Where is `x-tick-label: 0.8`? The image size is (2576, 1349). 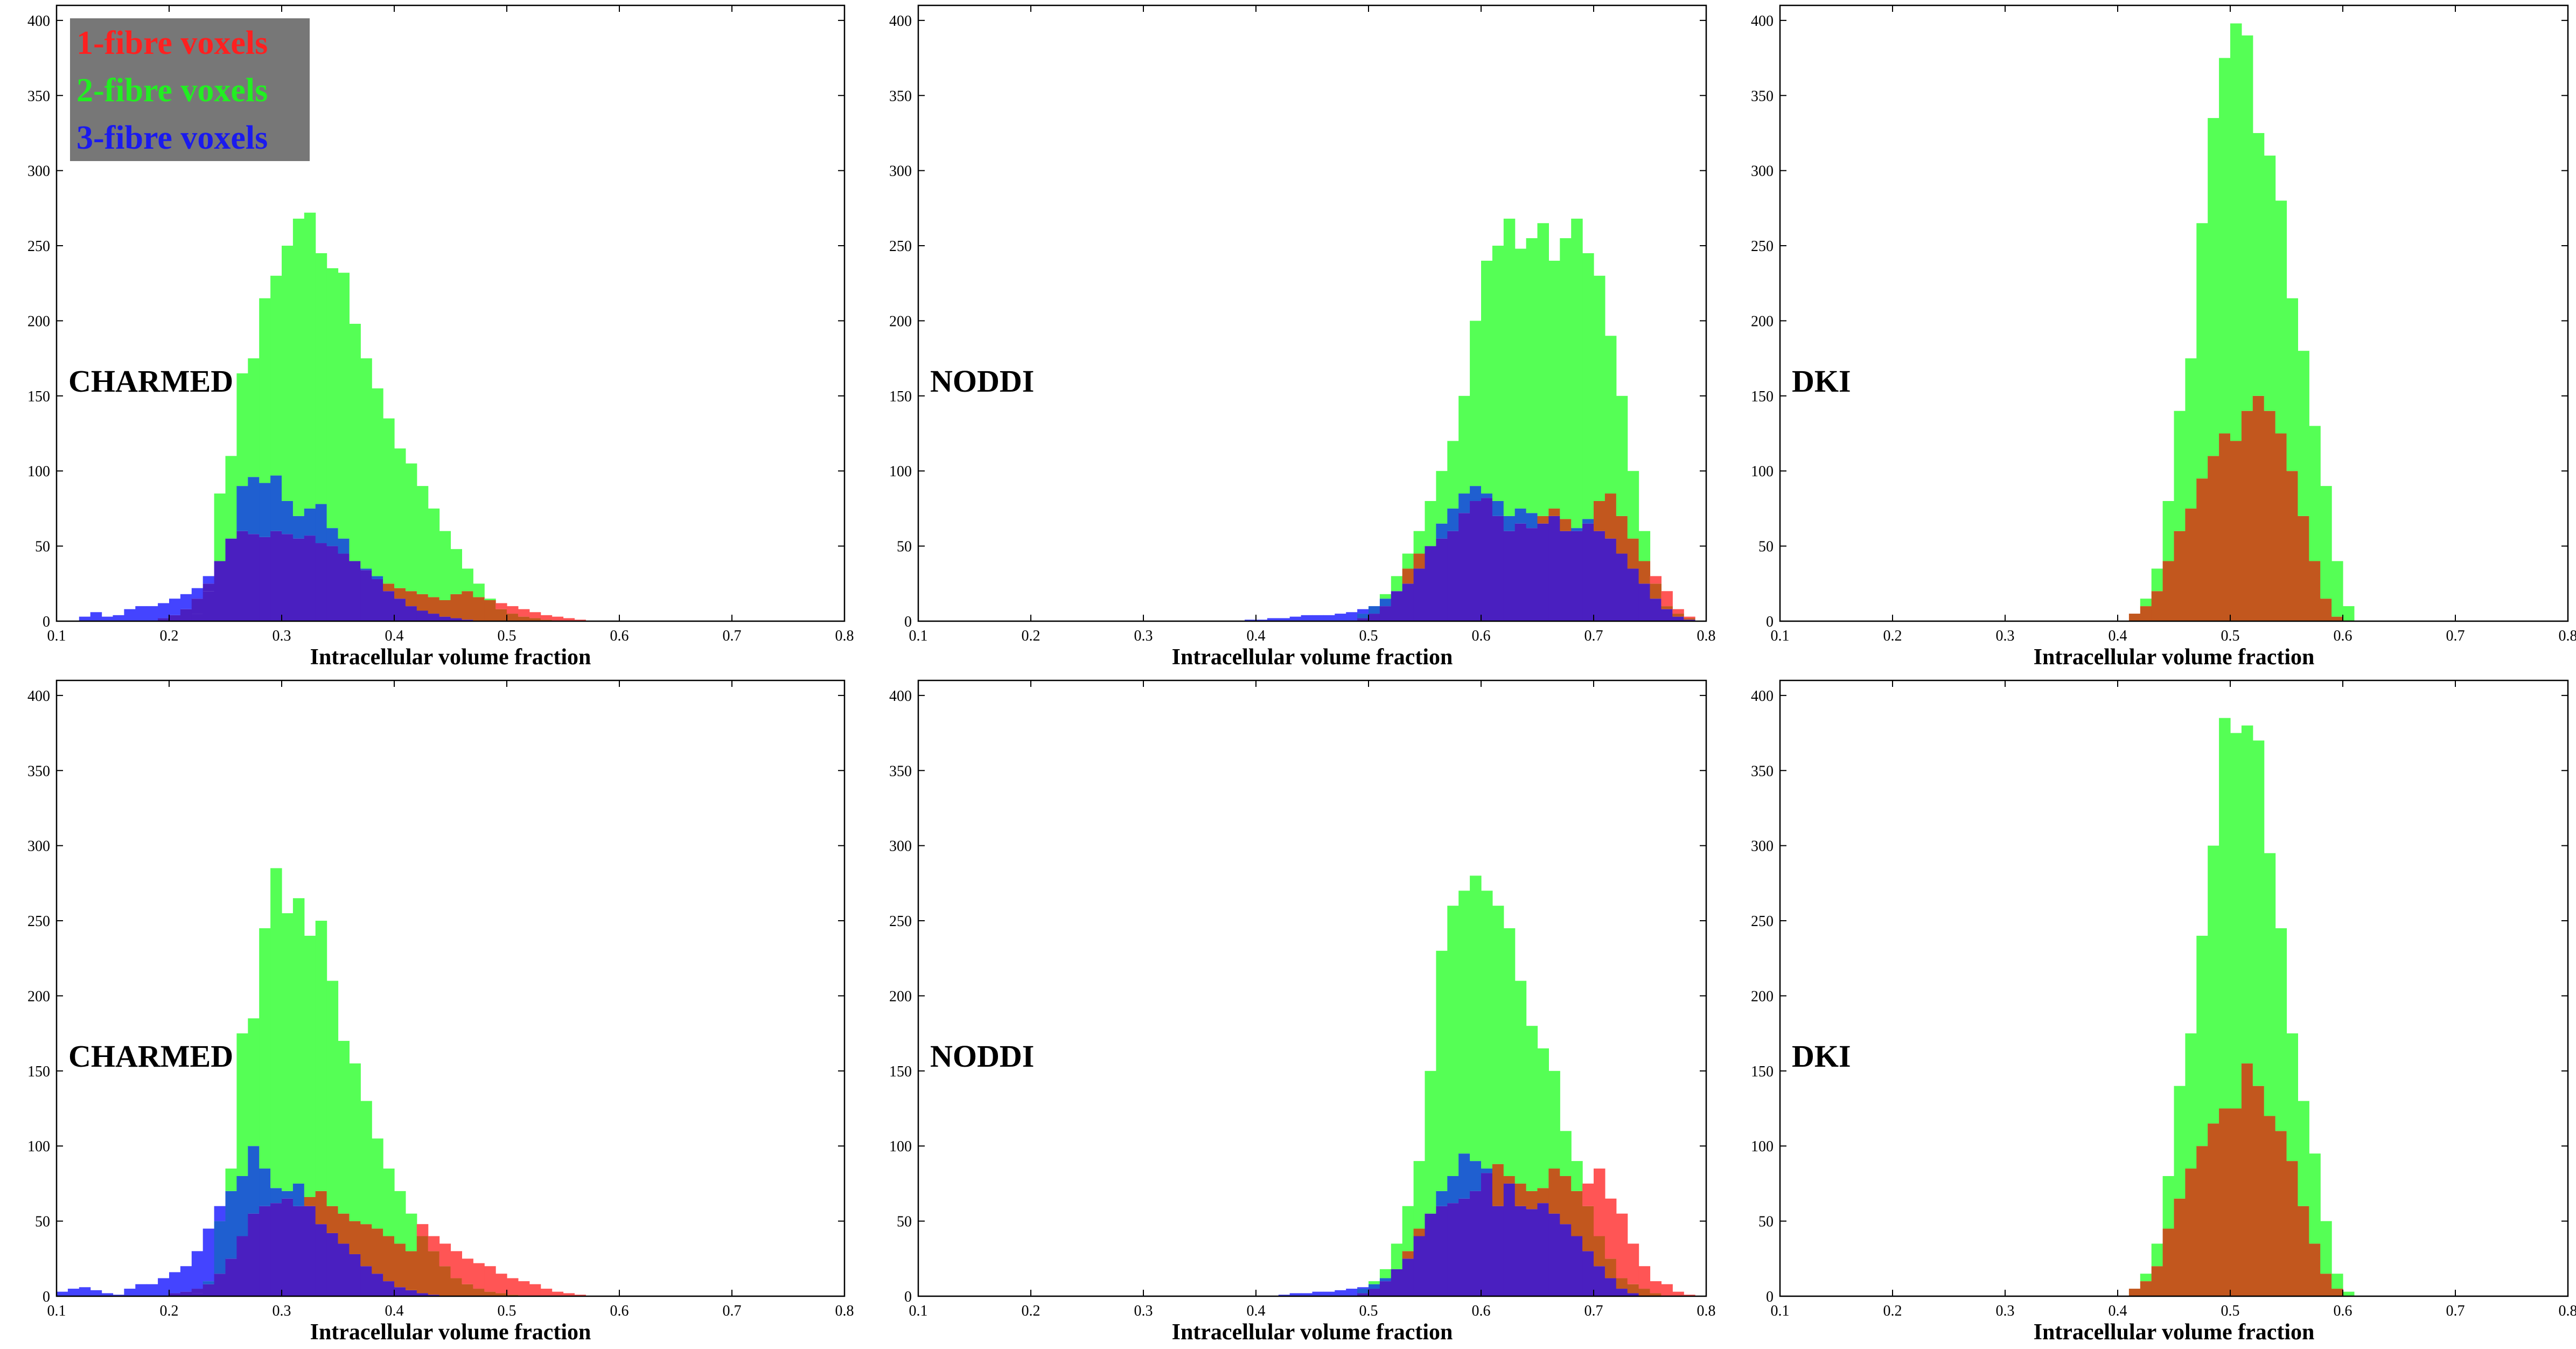 x-tick-label: 0.8 is located at coordinates (1706, 1311).